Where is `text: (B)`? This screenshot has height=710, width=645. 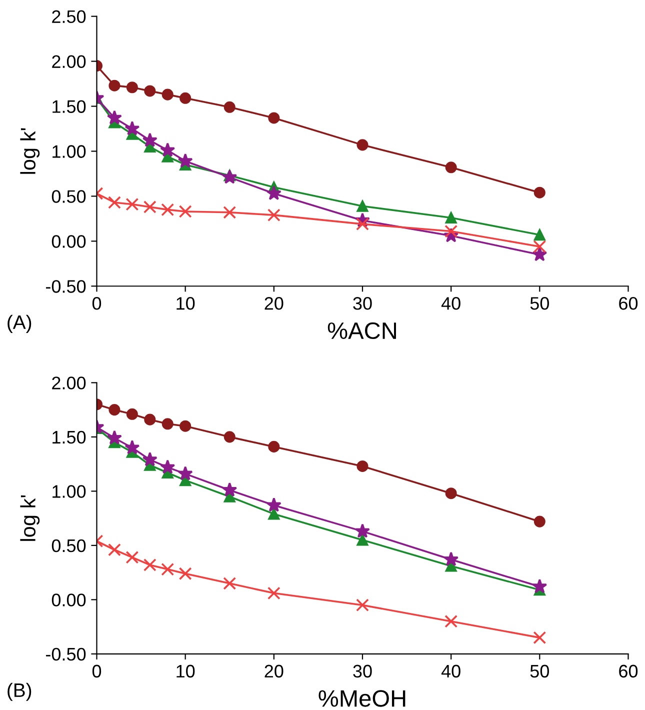
text: (B) is located at coordinates (20, 691).